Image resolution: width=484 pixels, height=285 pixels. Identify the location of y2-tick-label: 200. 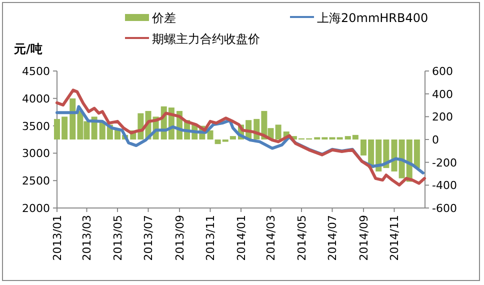
(442, 117).